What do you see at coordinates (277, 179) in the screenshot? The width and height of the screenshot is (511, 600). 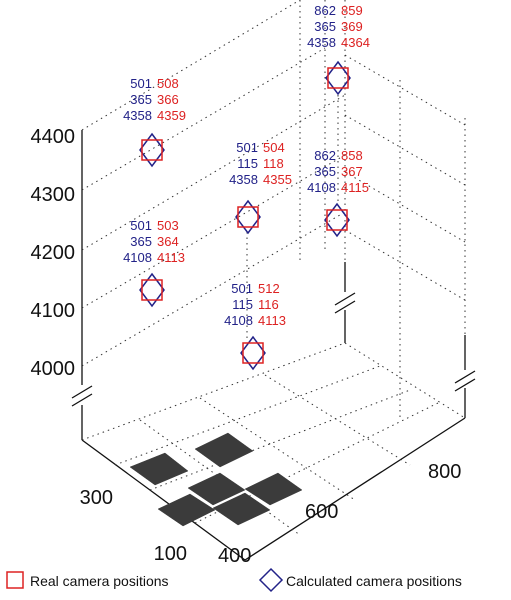 I see `real-coordinate-label: 4355` at bounding box center [277, 179].